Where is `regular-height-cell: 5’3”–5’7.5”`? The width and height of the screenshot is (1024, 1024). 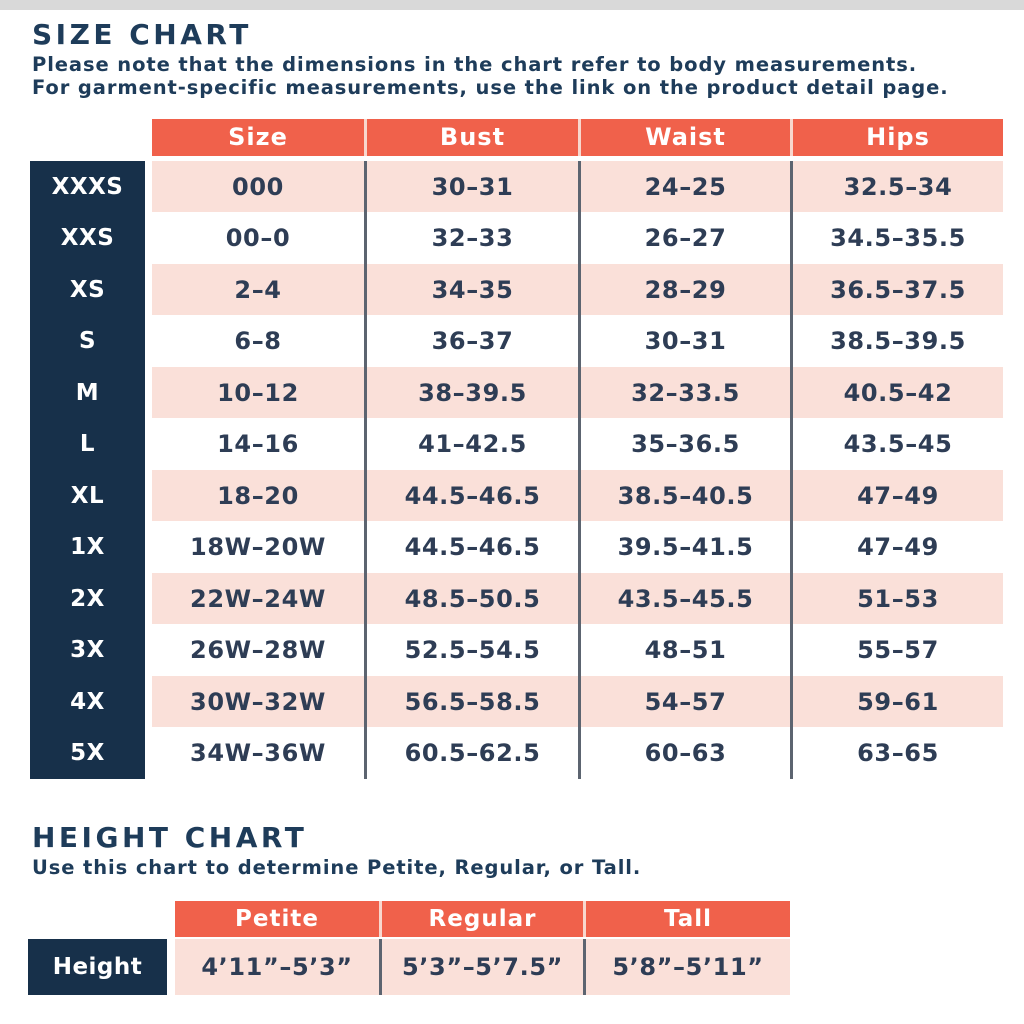
regular-height-cell: 5’3”–5’7.5” is located at coordinates (484, 966).